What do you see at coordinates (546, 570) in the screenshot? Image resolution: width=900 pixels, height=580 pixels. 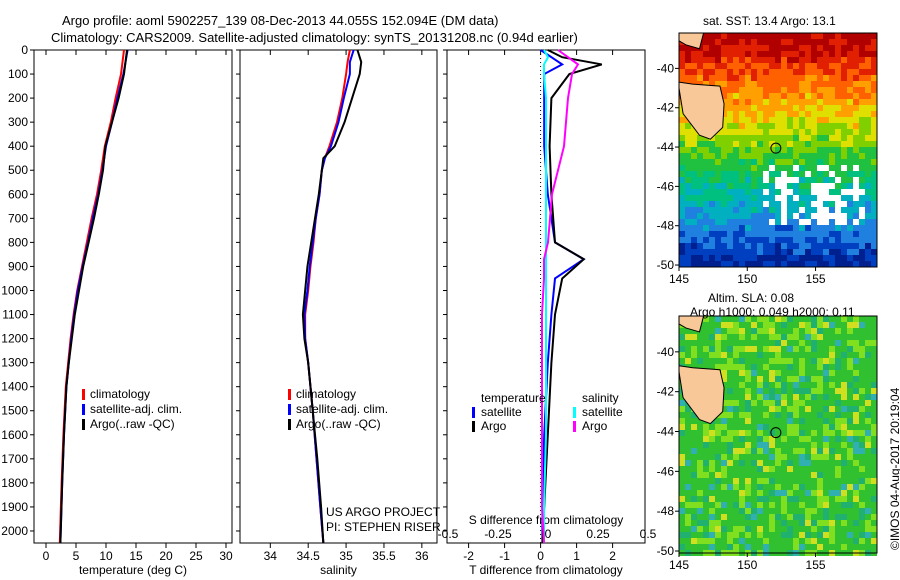 I see `x-axis-label: T difference from climatology` at bounding box center [546, 570].